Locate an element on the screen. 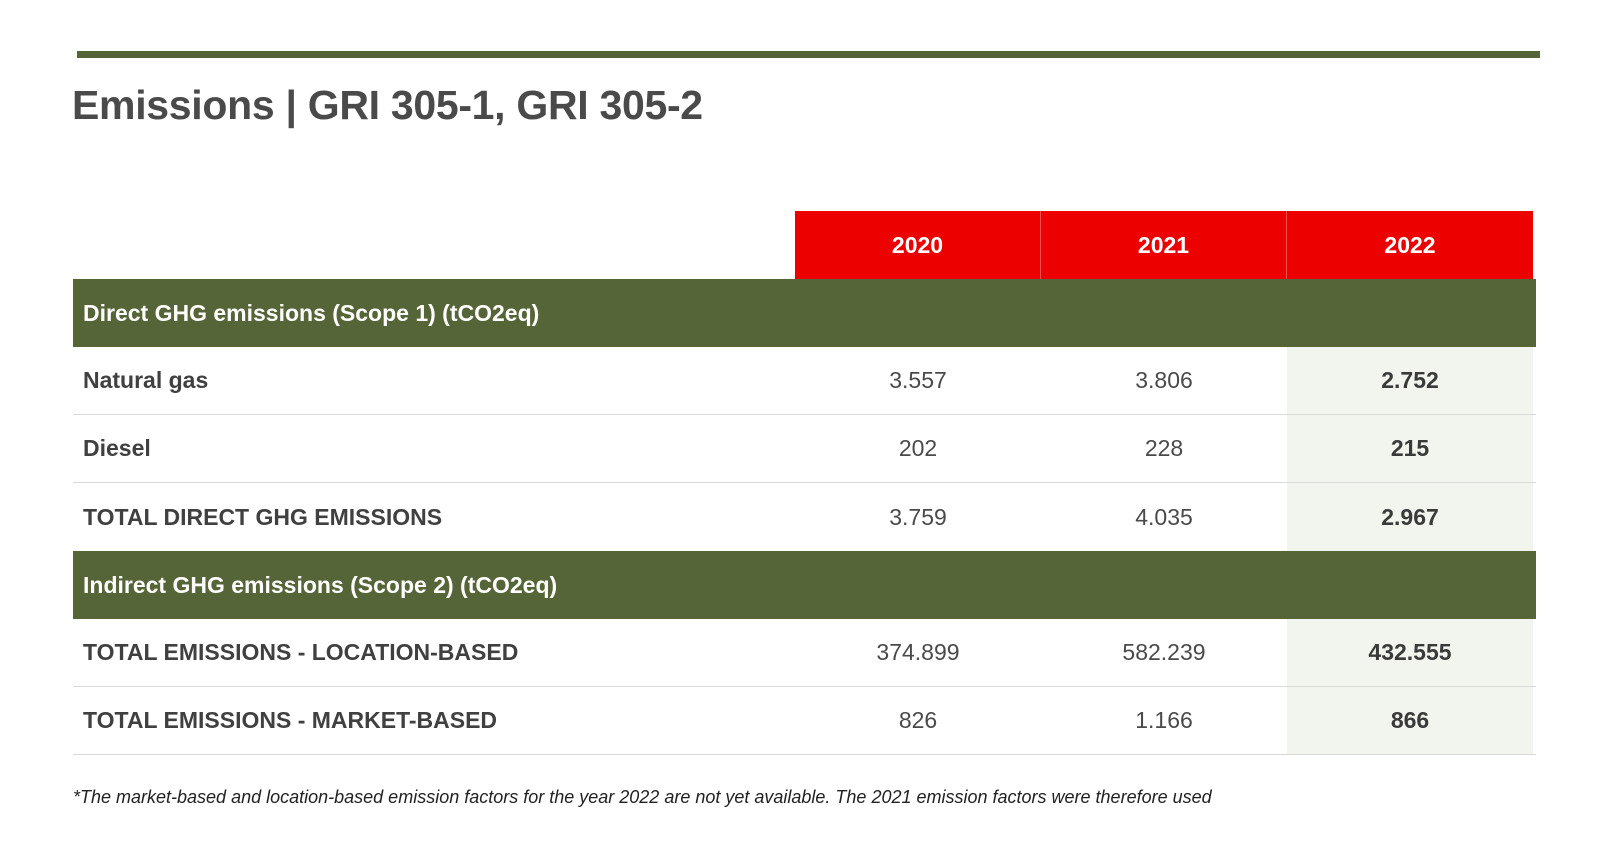  header-empty-cell is located at coordinates (434, 245).